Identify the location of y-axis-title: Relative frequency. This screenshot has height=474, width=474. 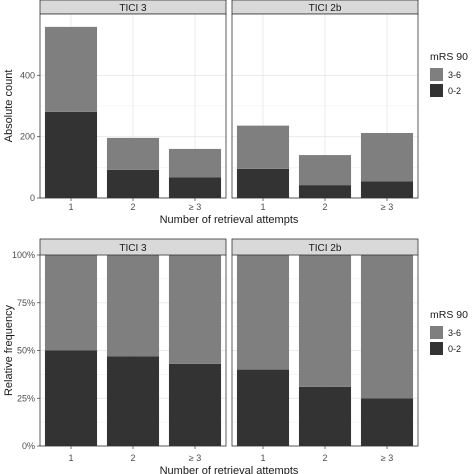
(9, 350).